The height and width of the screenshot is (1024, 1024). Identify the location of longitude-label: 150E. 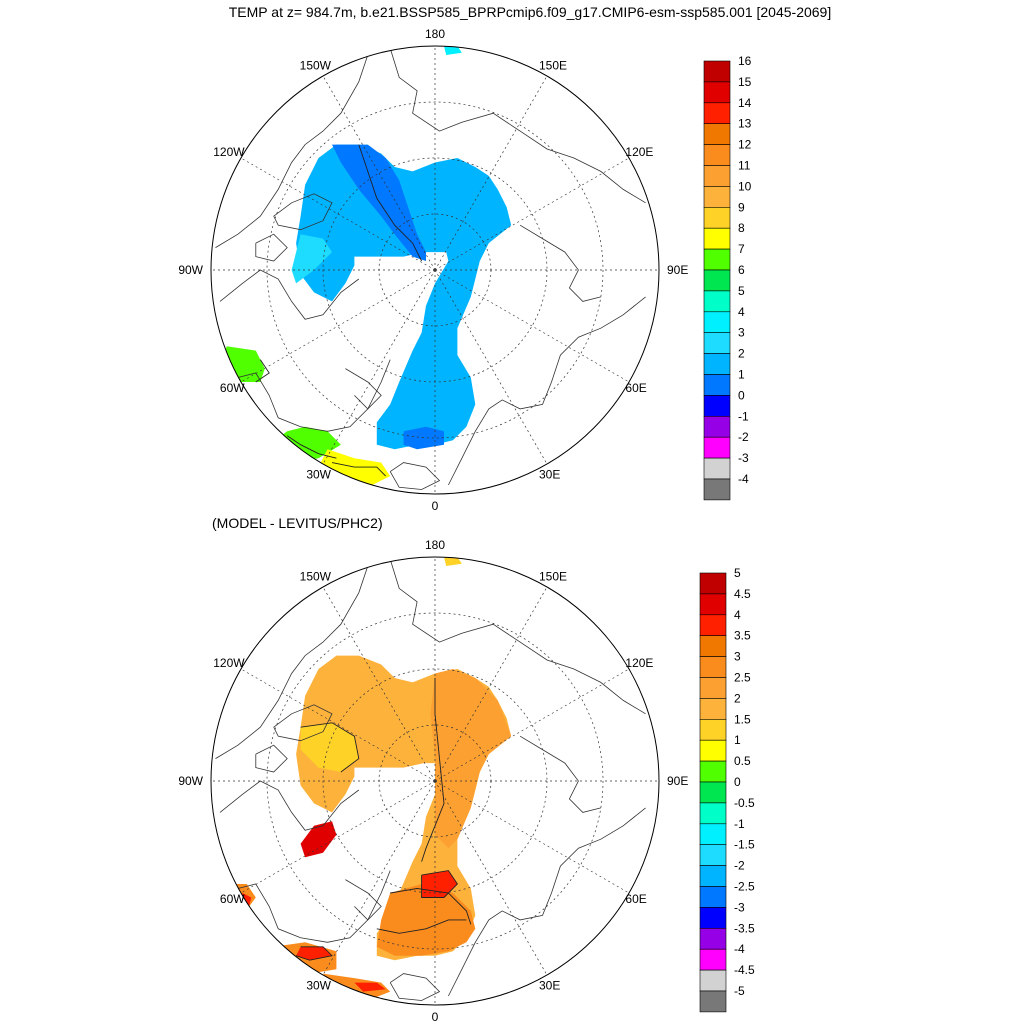
(553, 66).